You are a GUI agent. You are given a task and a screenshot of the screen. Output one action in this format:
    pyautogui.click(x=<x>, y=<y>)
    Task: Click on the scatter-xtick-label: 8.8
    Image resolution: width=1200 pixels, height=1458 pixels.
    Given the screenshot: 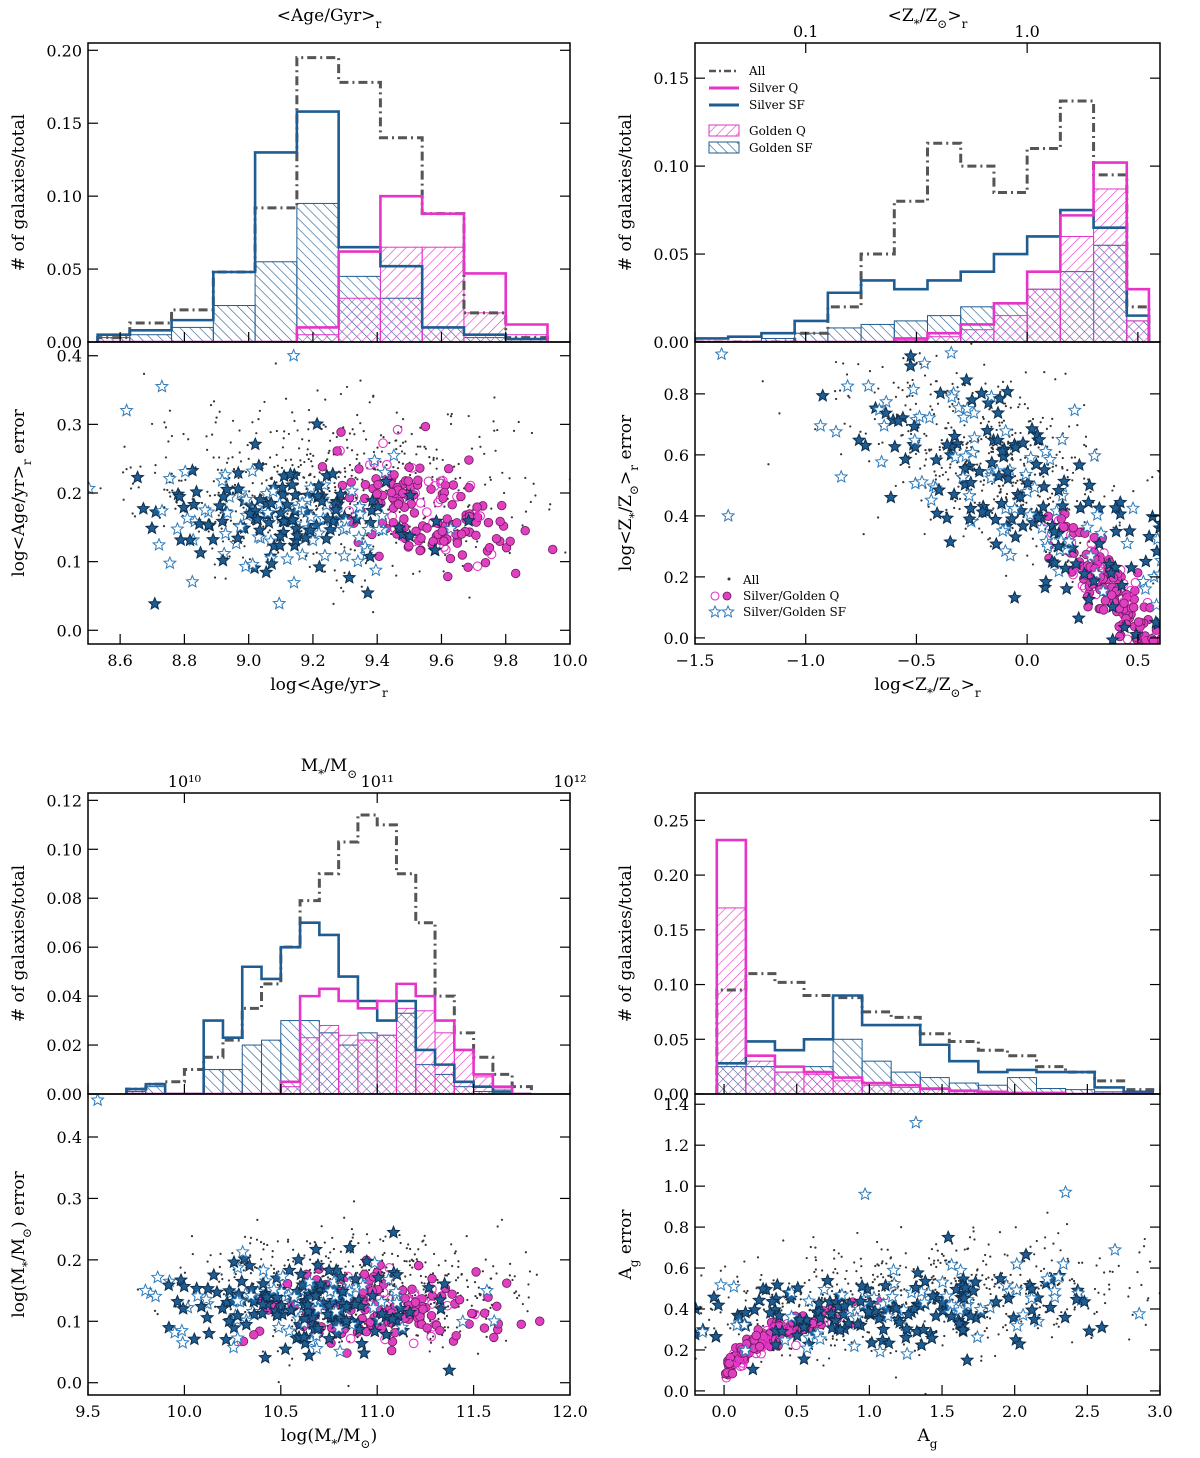 What is the action you would take?
    pyautogui.click(x=184, y=660)
    